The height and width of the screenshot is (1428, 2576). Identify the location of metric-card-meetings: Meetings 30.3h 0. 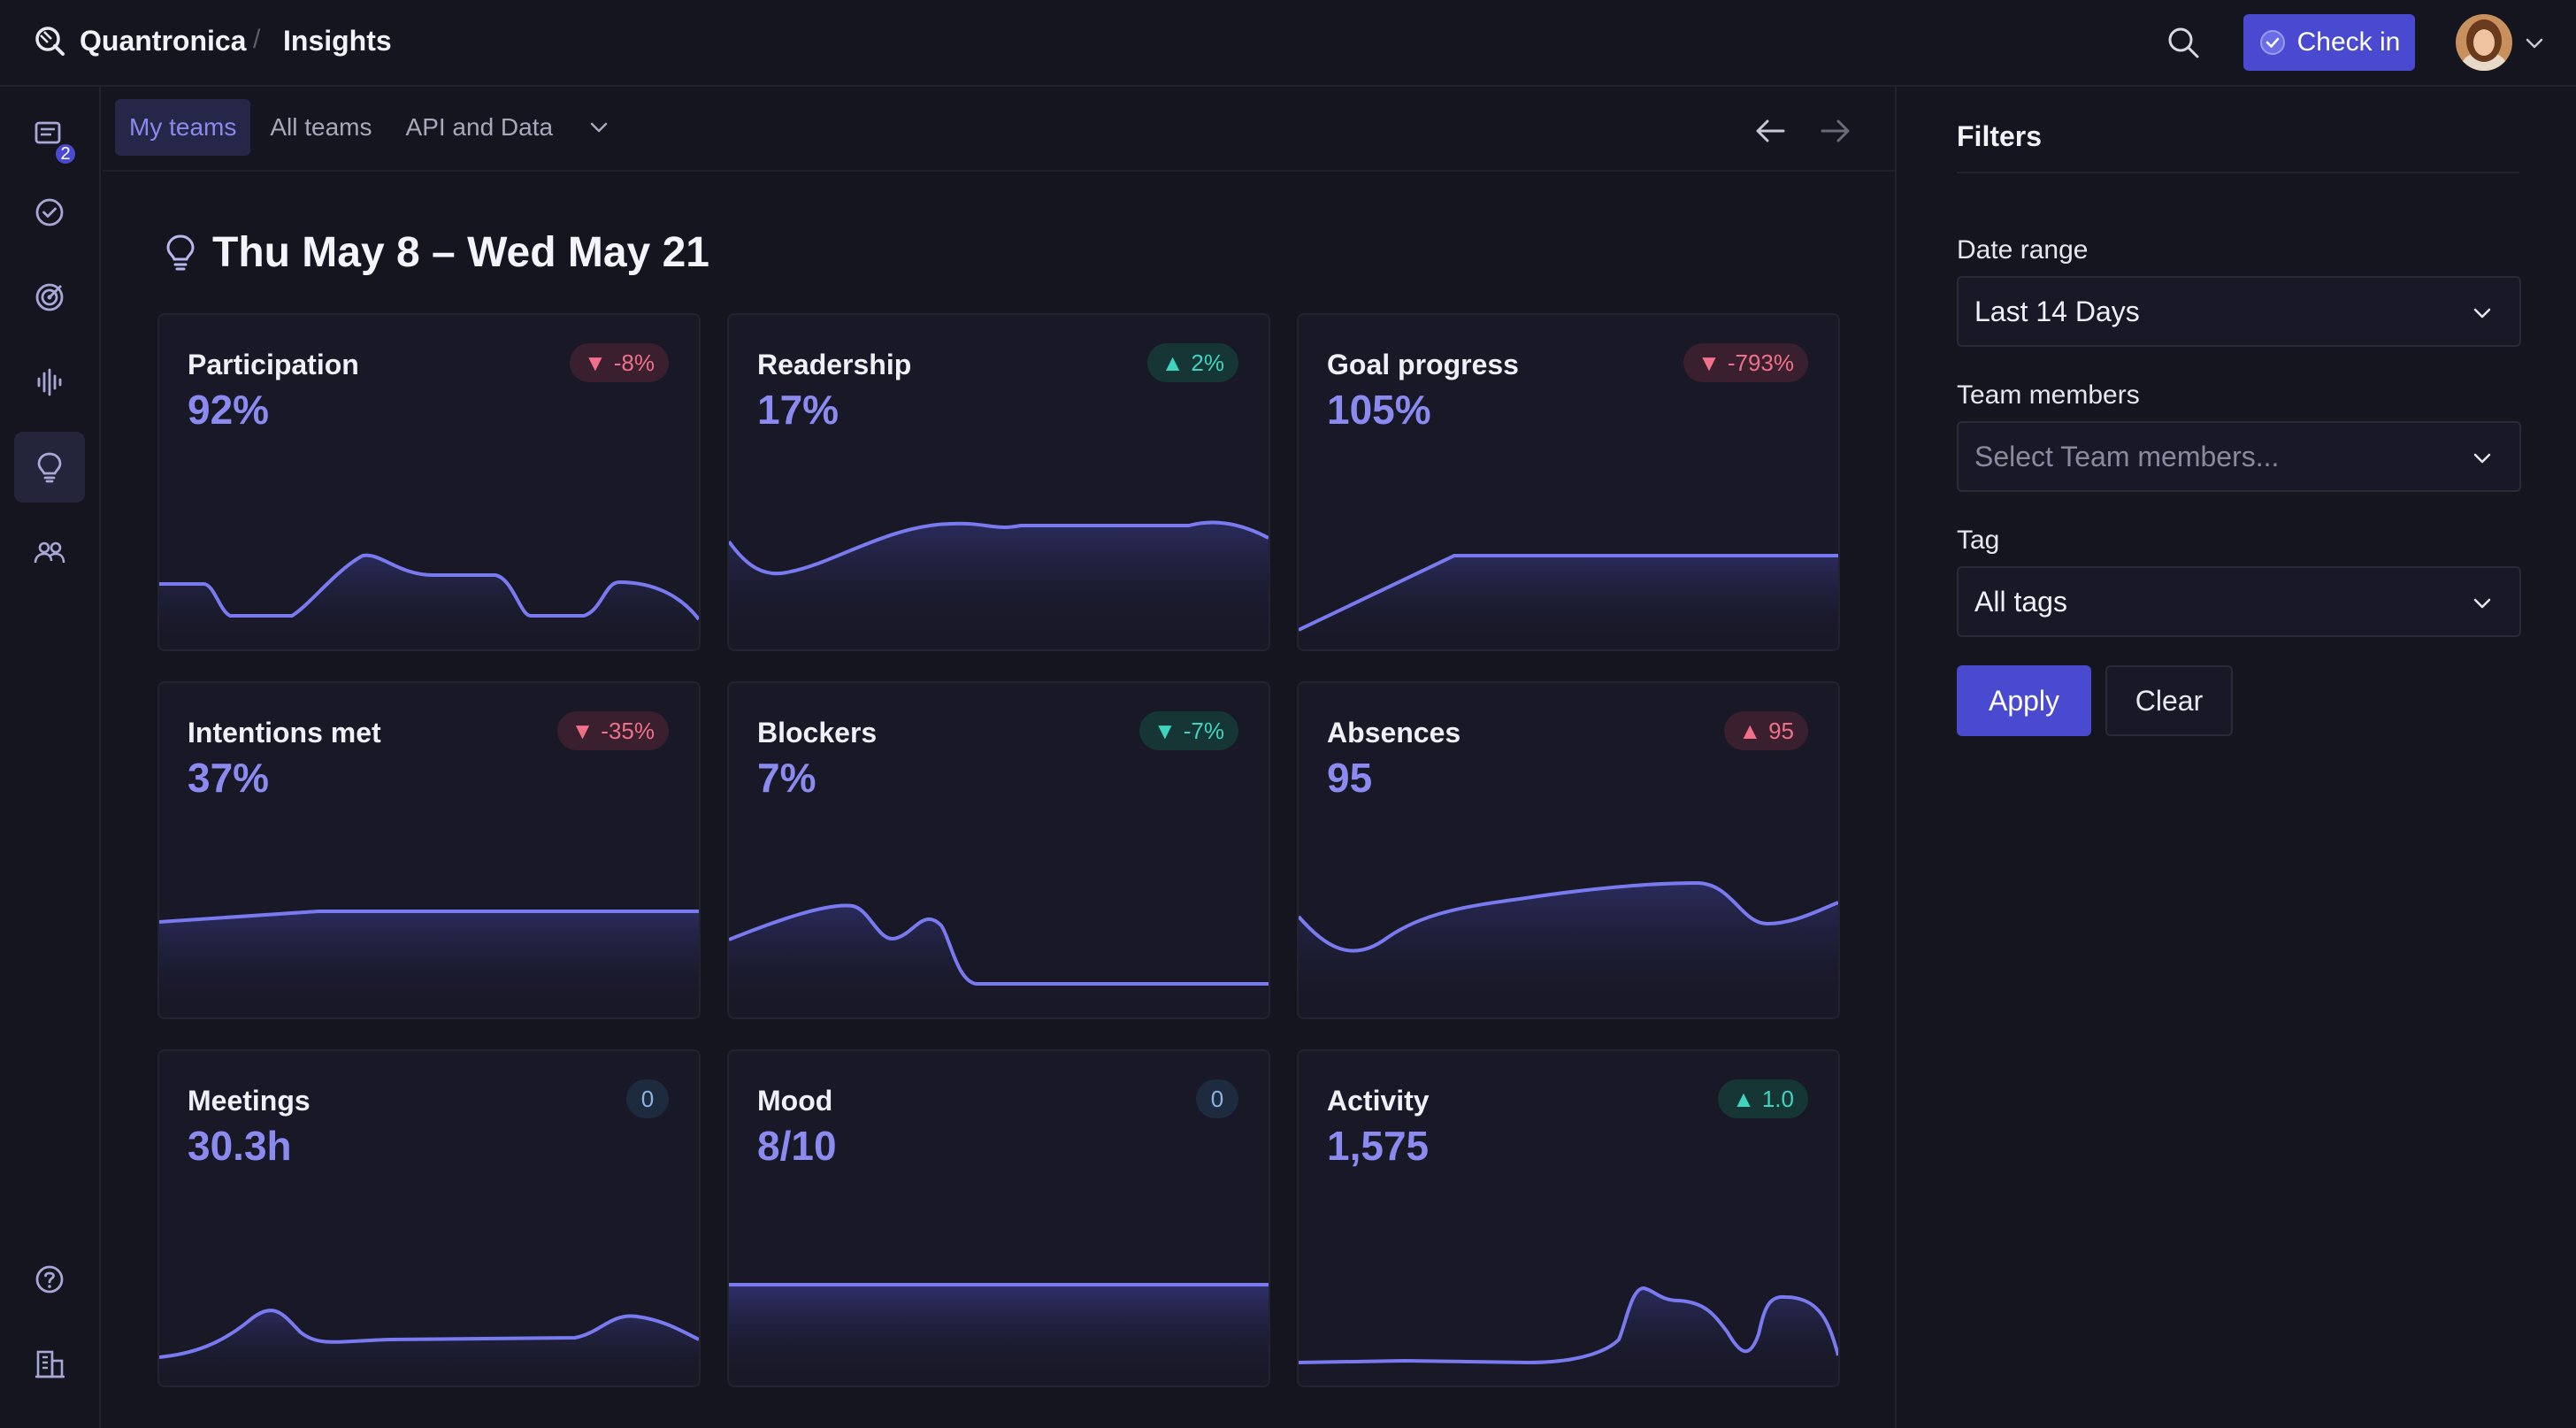
(429, 1218).